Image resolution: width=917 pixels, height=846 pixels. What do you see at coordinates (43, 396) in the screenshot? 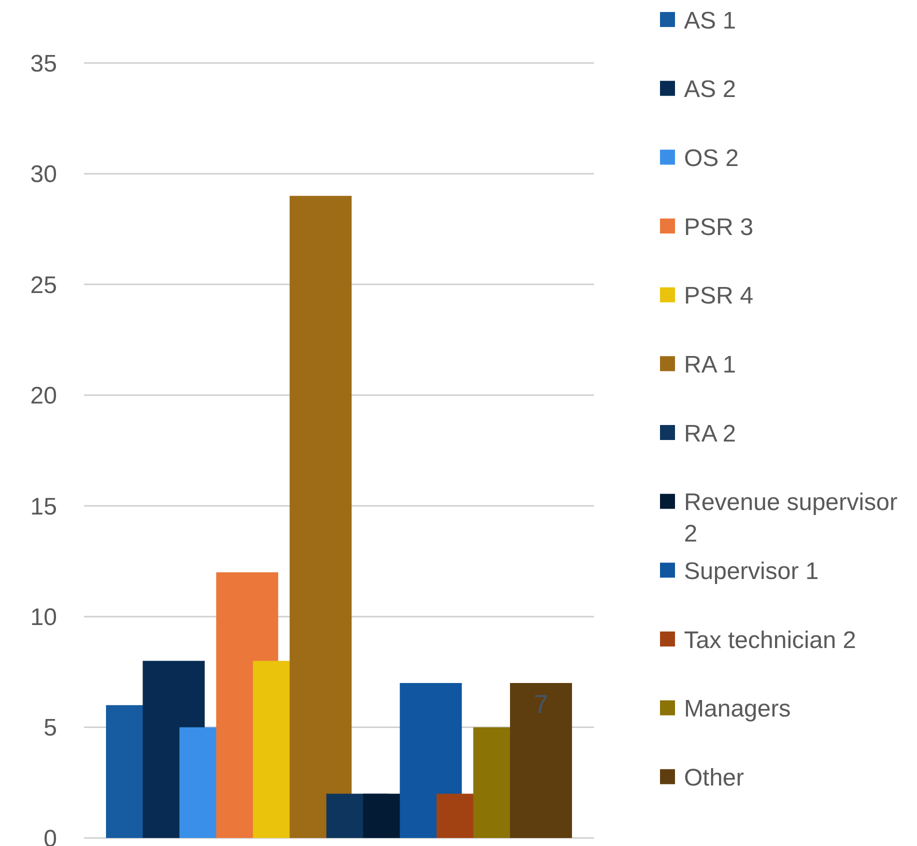
I see `y-tick-label: 20` at bounding box center [43, 396].